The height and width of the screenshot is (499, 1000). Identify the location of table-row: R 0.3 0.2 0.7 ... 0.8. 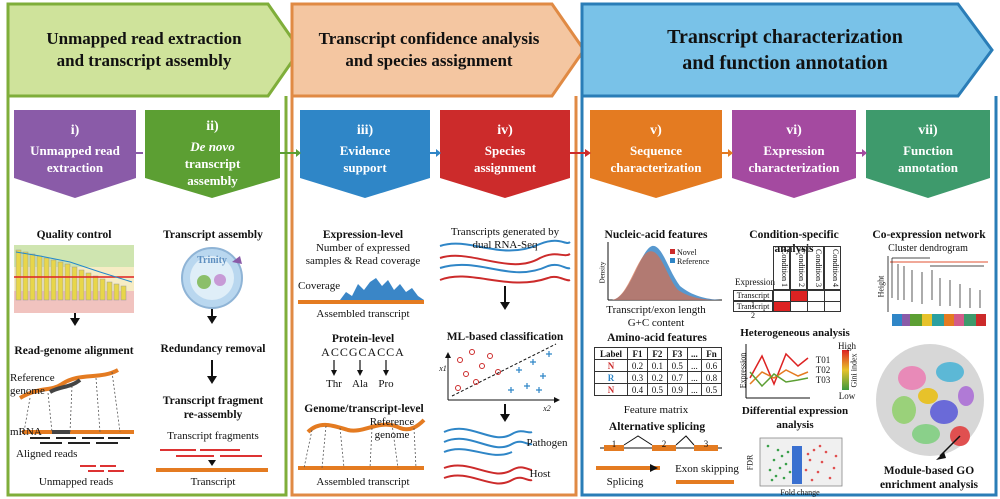
(657, 377).